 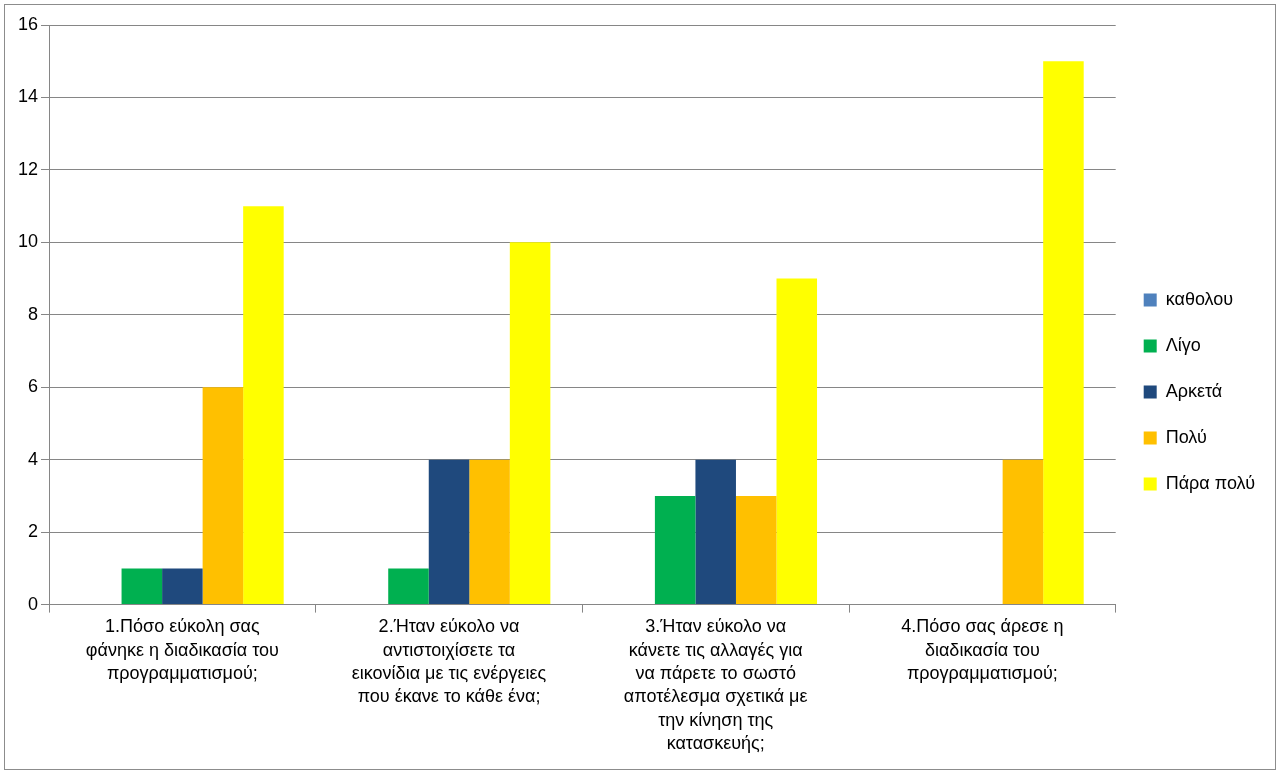 What do you see at coordinates (33, 531) in the screenshot?
I see `y-tick-label: 2` at bounding box center [33, 531].